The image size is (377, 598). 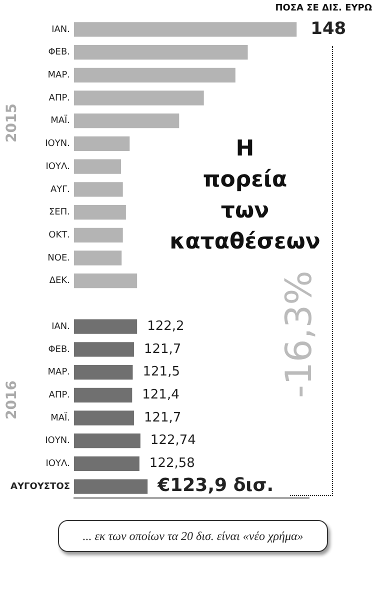 I want to click on text: 2015, so click(x=12, y=123).